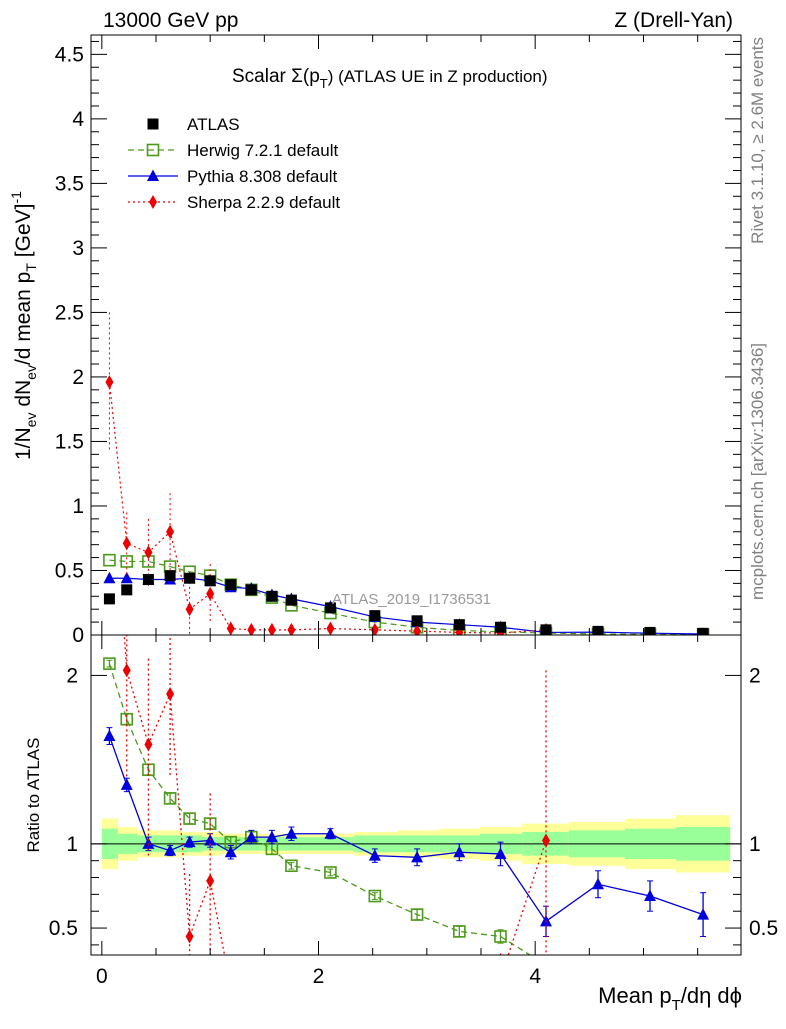 This screenshot has height=1029, width=786. Describe the element at coordinates (324, 83) in the screenshot. I see `title-sub: T` at that location.